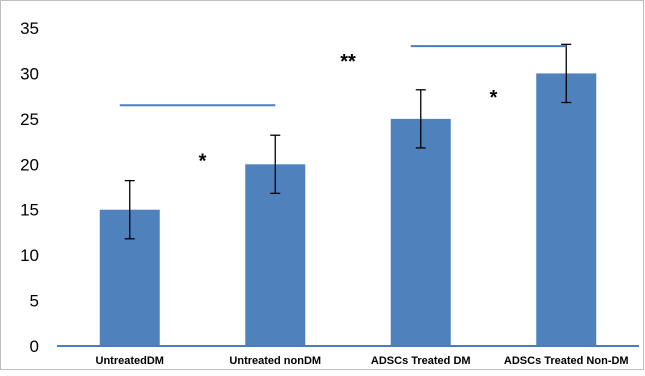 This screenshot has width=645, height=376. I want to click on x-tick-label: UntreatedDM, so click(130, 361).